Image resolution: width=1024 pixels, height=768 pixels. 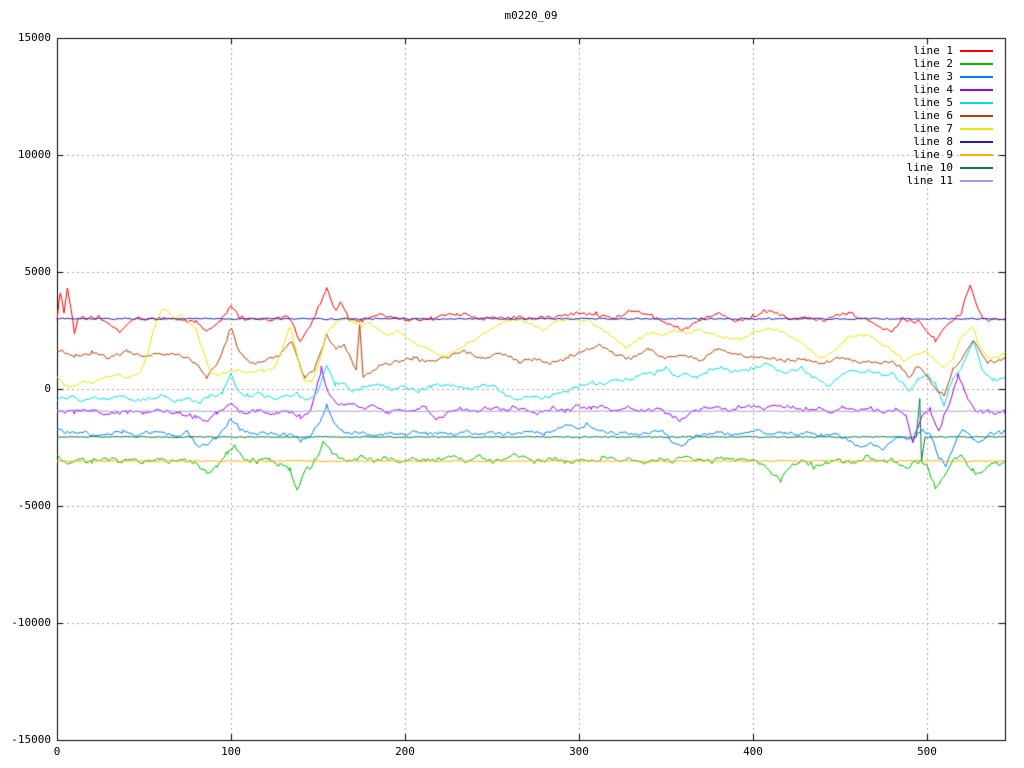 I want to click on legend-item: line 5, so click(x=950, y=102).